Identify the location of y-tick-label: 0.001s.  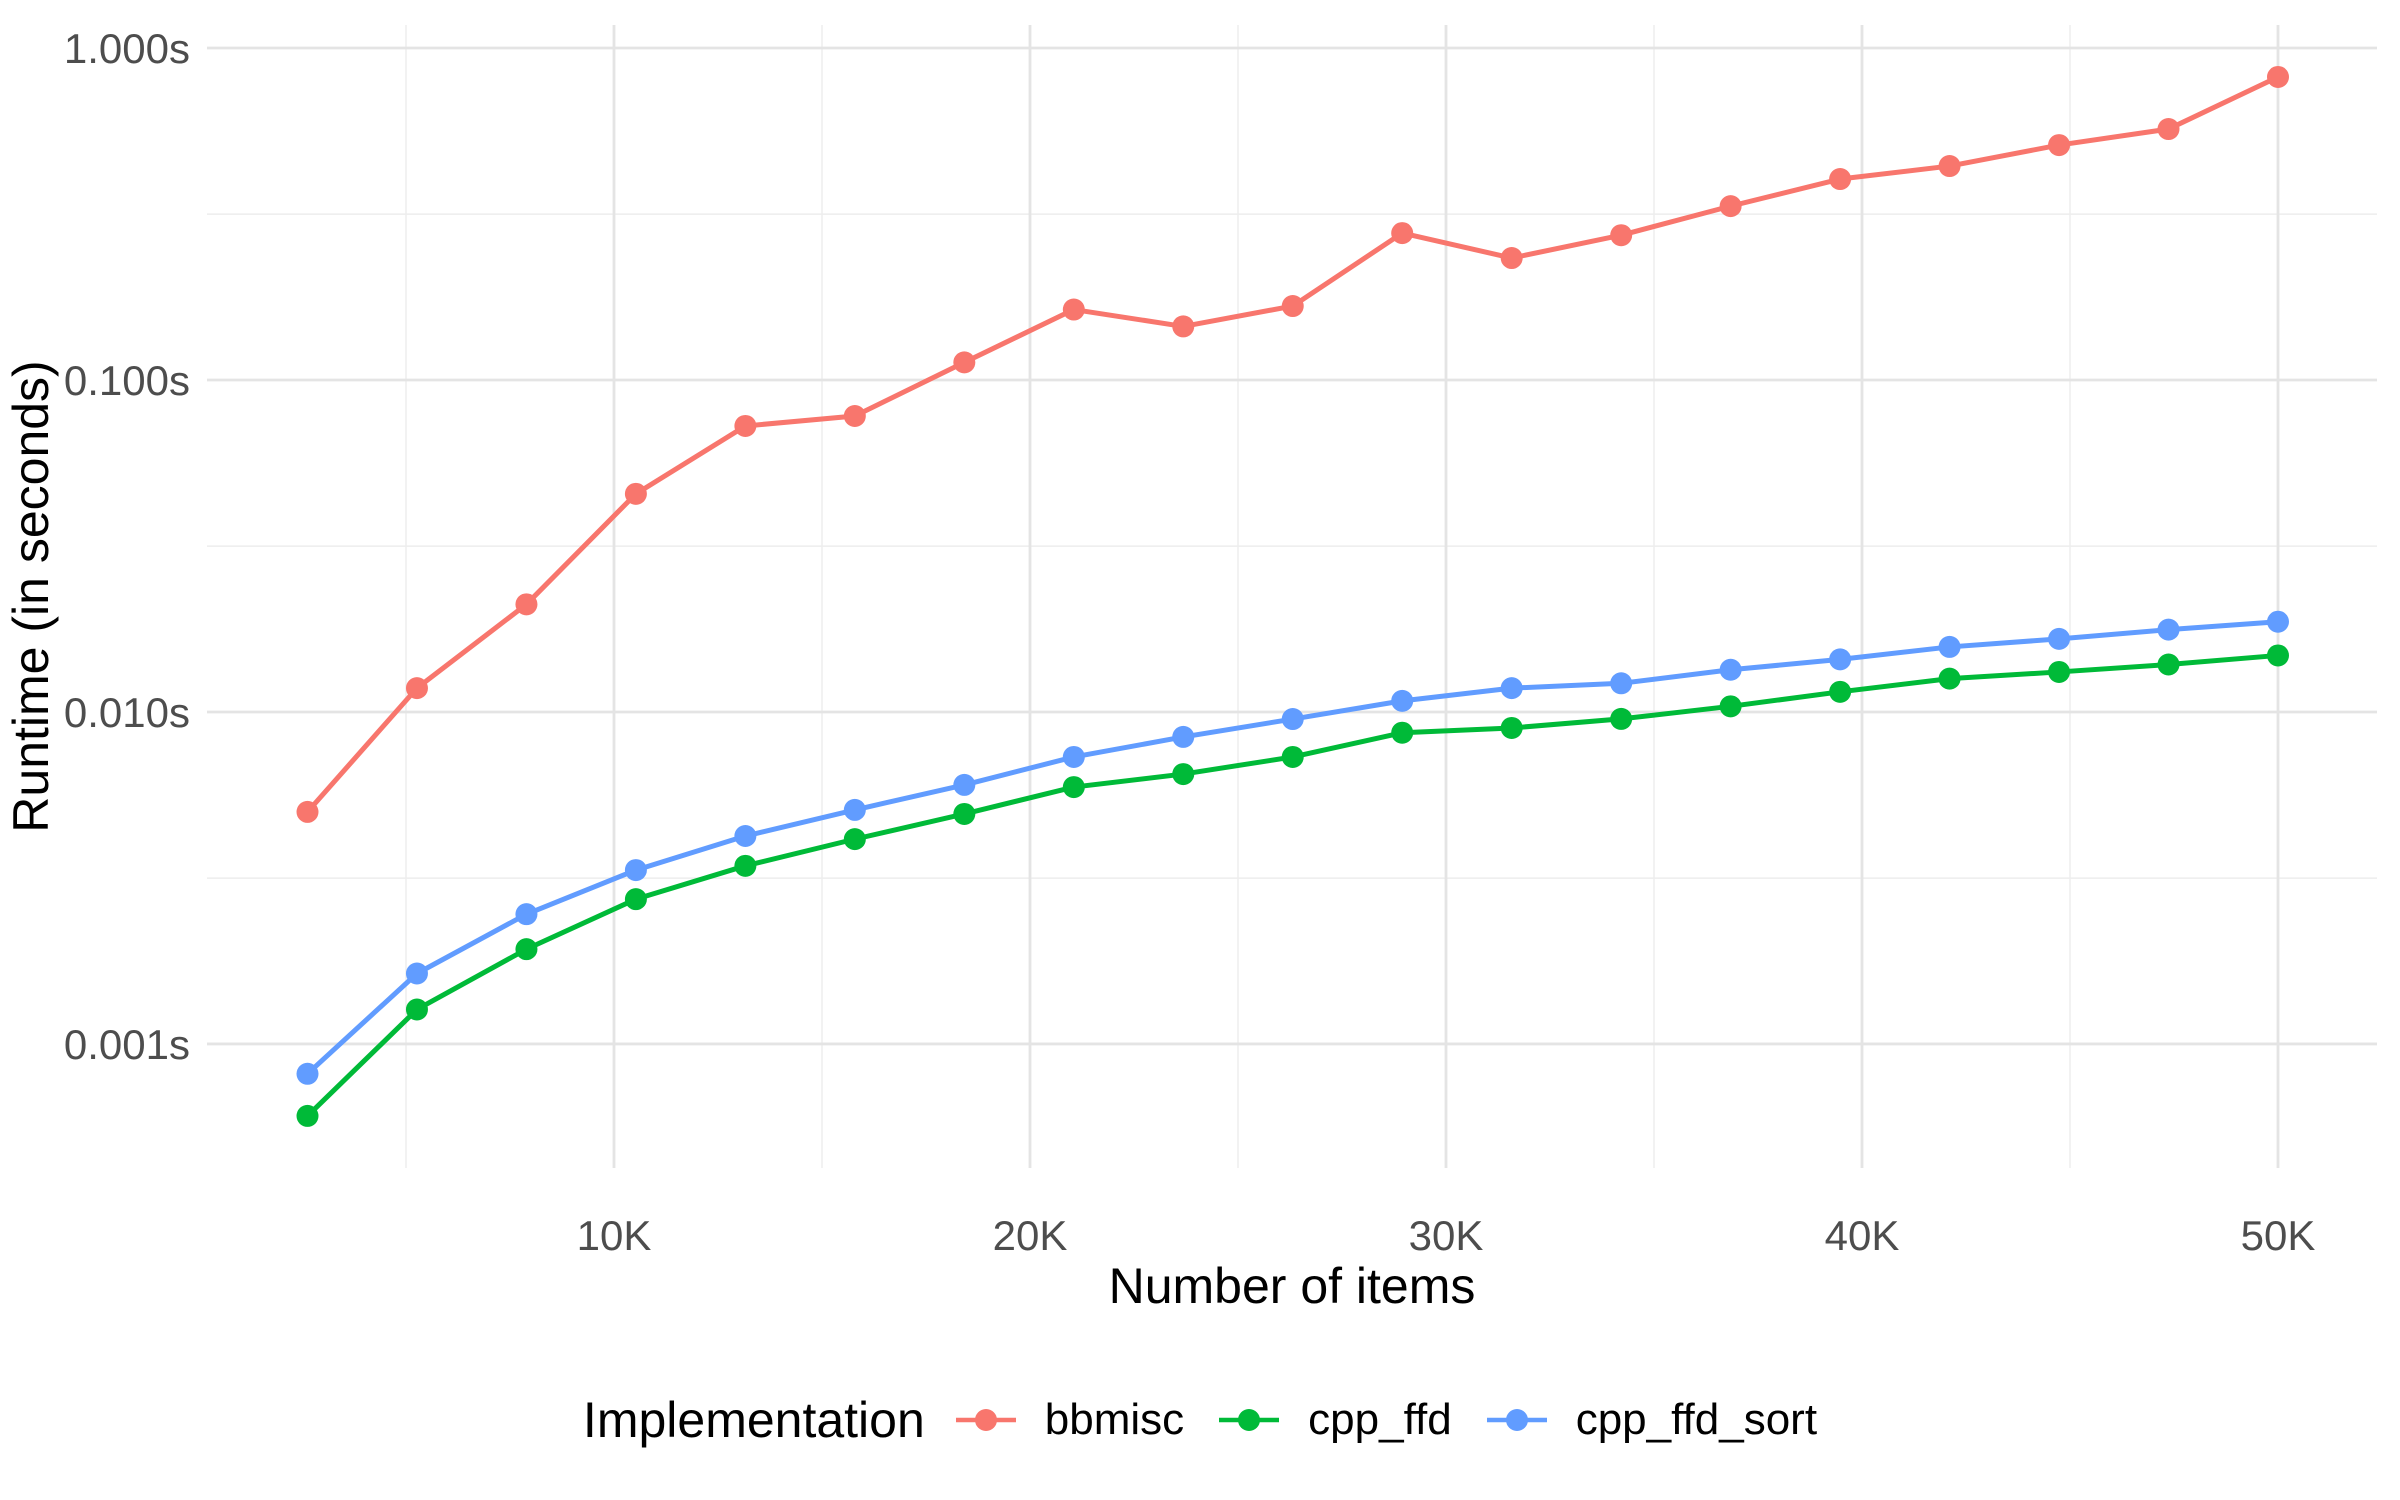
(127, 1044).